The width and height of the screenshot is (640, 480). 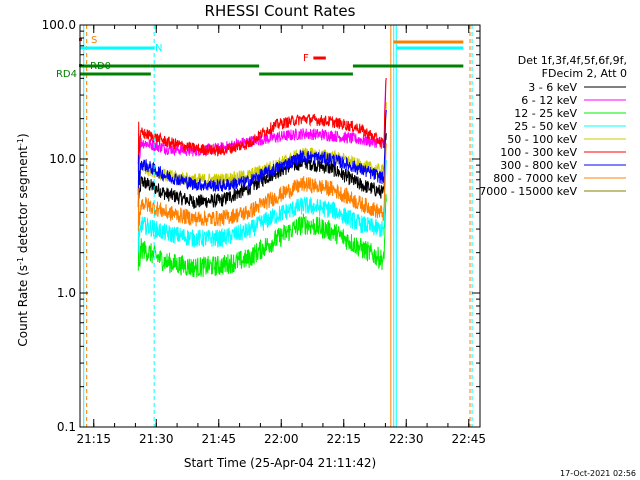 I want to click on legend-entry-label-7: 800 - 7000 keV, so click(x=535, y=178).